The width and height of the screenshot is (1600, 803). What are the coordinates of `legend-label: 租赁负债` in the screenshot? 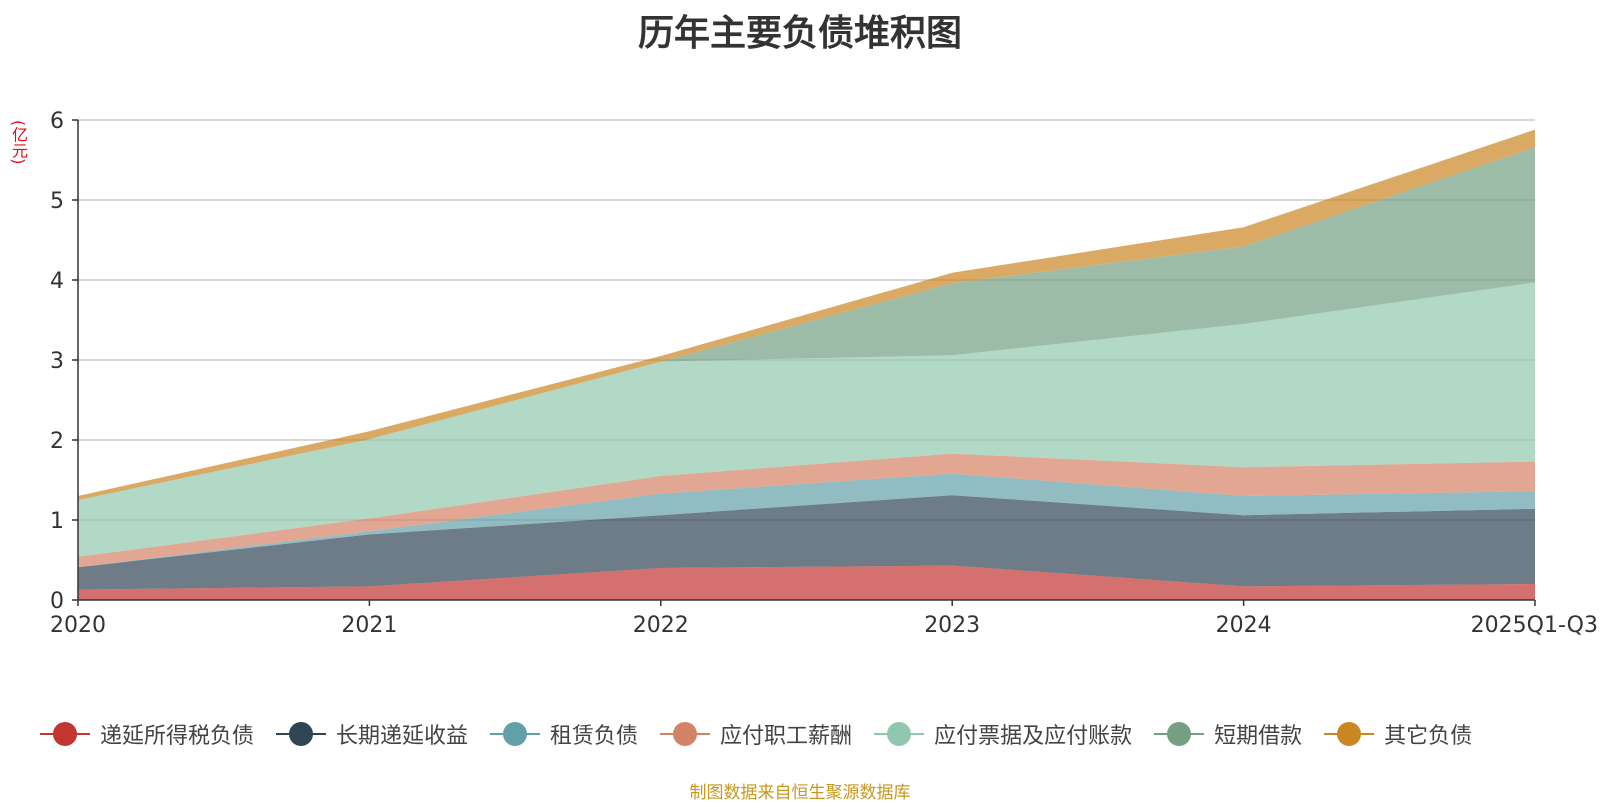 It's located at (594, 736).